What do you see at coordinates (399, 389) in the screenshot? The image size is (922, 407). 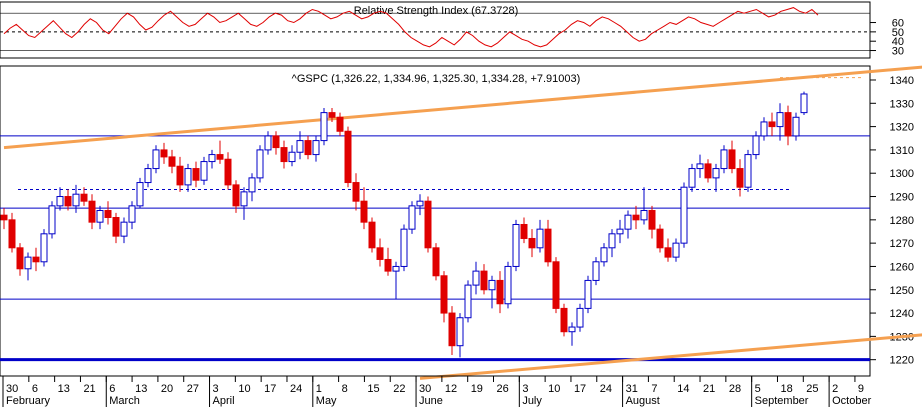 I see `x-tick-label: 22` at bounding box center [399, 389].